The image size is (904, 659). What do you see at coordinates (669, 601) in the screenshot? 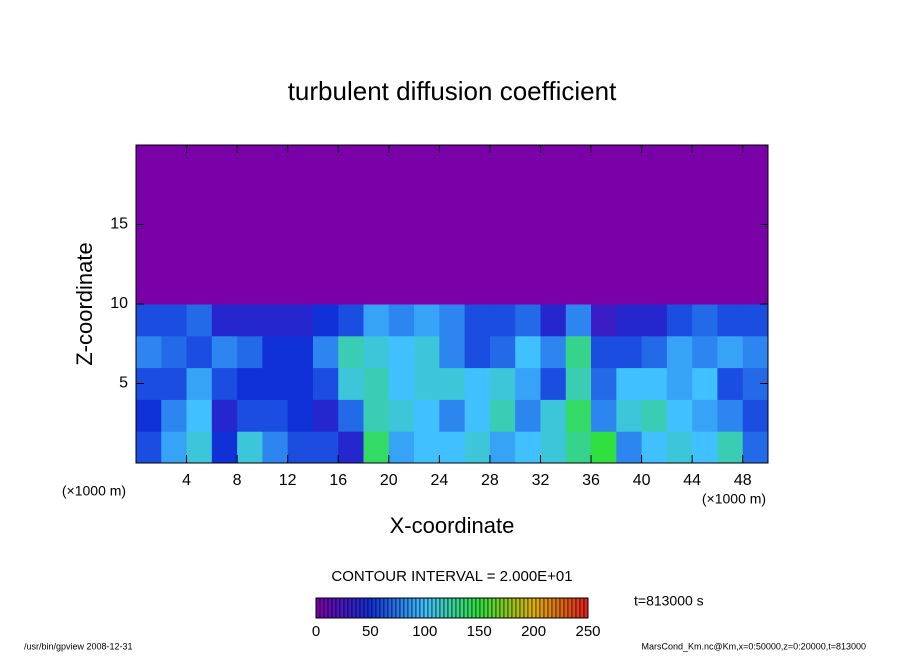
I see `time-note: t=813000 s` at bounding box center [669, 601].